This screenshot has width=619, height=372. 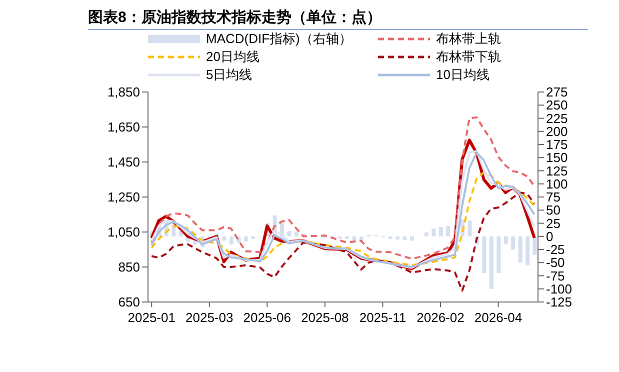 I want to click on y-tick-label: 1,650, so click(x=123, y=127).